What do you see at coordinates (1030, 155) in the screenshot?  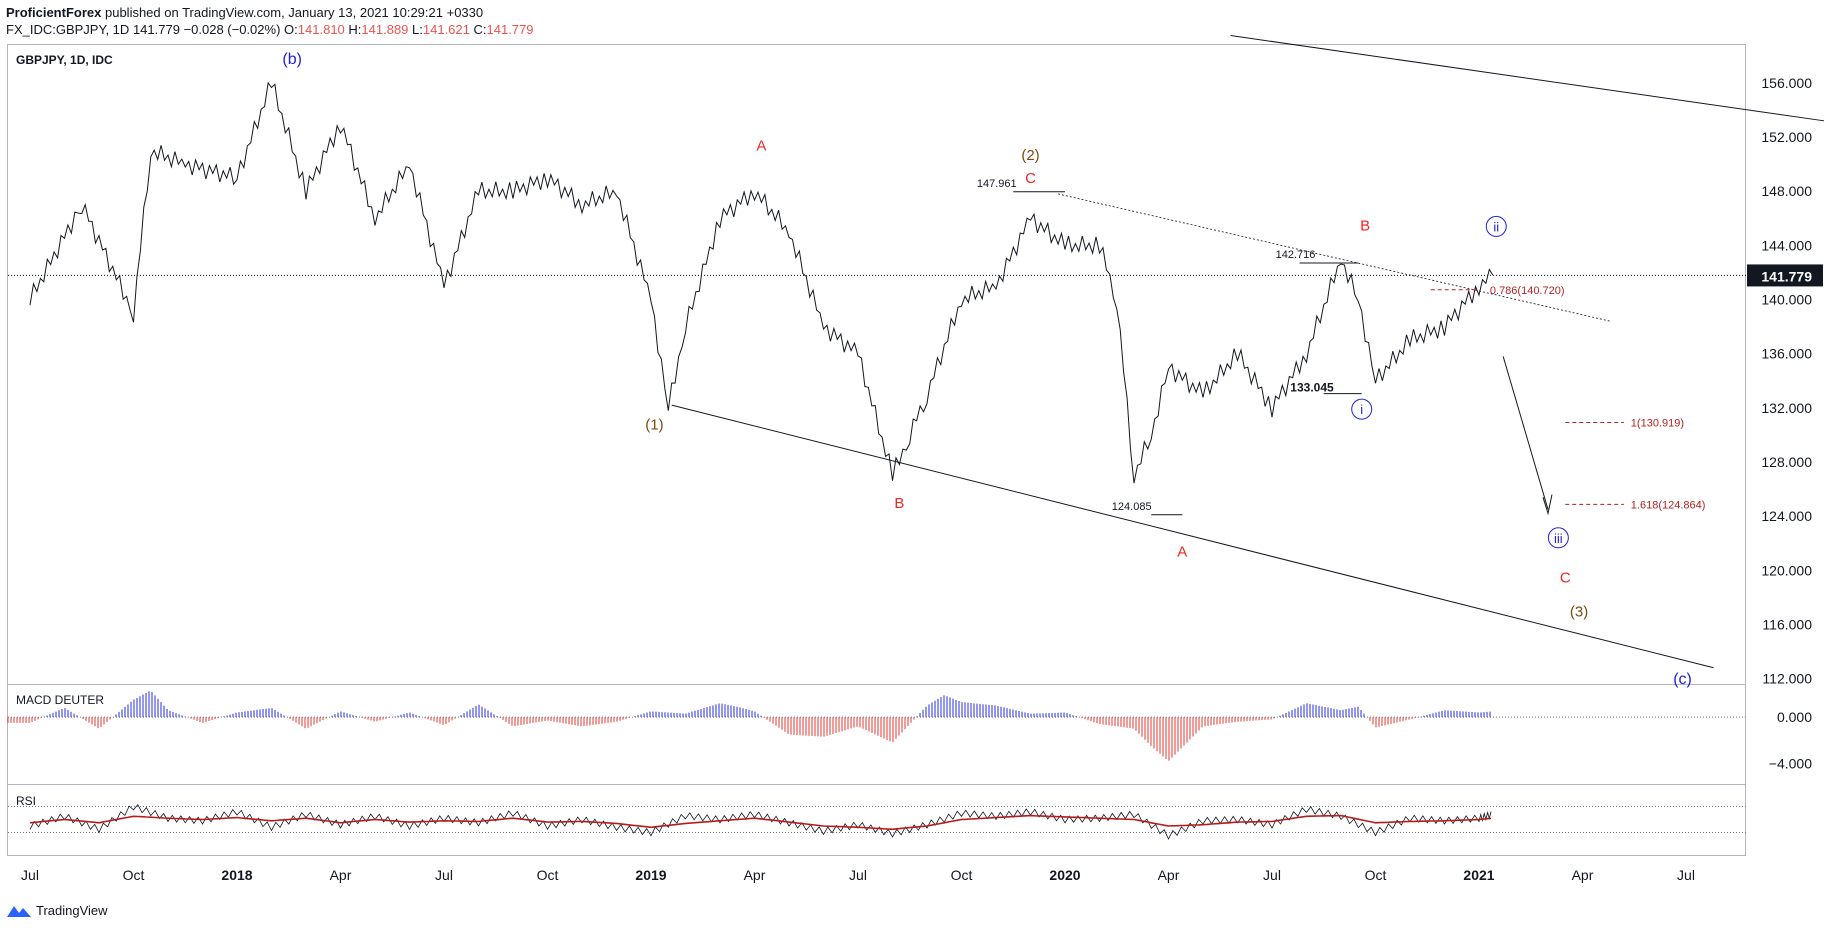 I see `wave-label-2: (2)` at bounding box center [1030, 155].